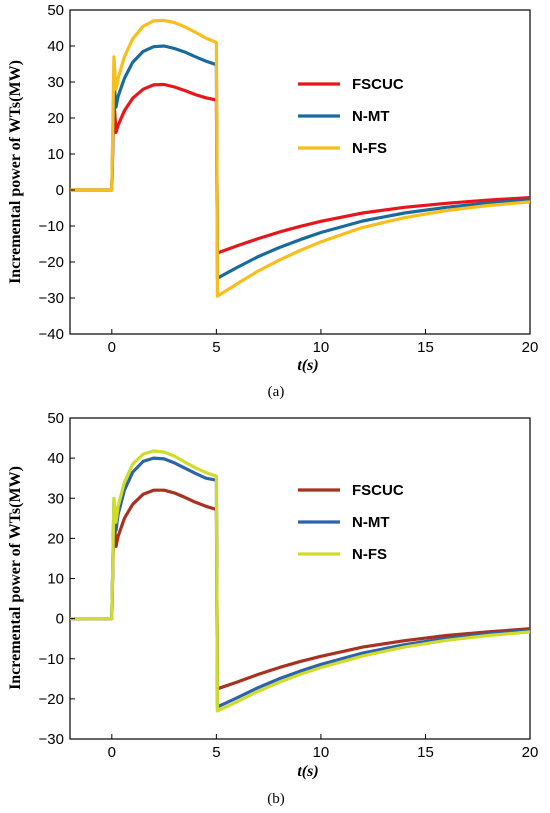  I want to click on caption-b: (b), so click(276, 799).